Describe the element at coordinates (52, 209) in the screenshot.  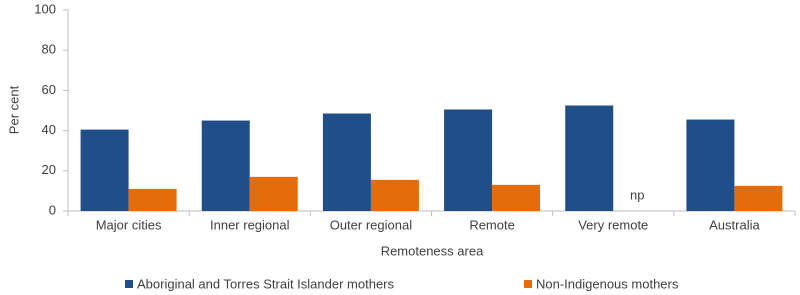
I see `y-tick-label: 0` at that location.